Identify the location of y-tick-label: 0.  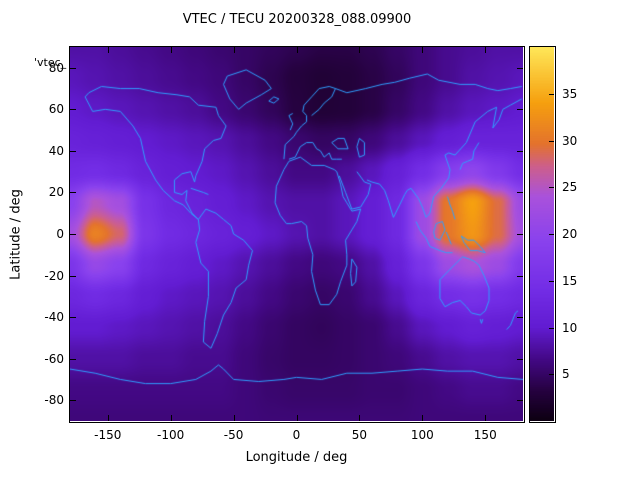
(60, 234).